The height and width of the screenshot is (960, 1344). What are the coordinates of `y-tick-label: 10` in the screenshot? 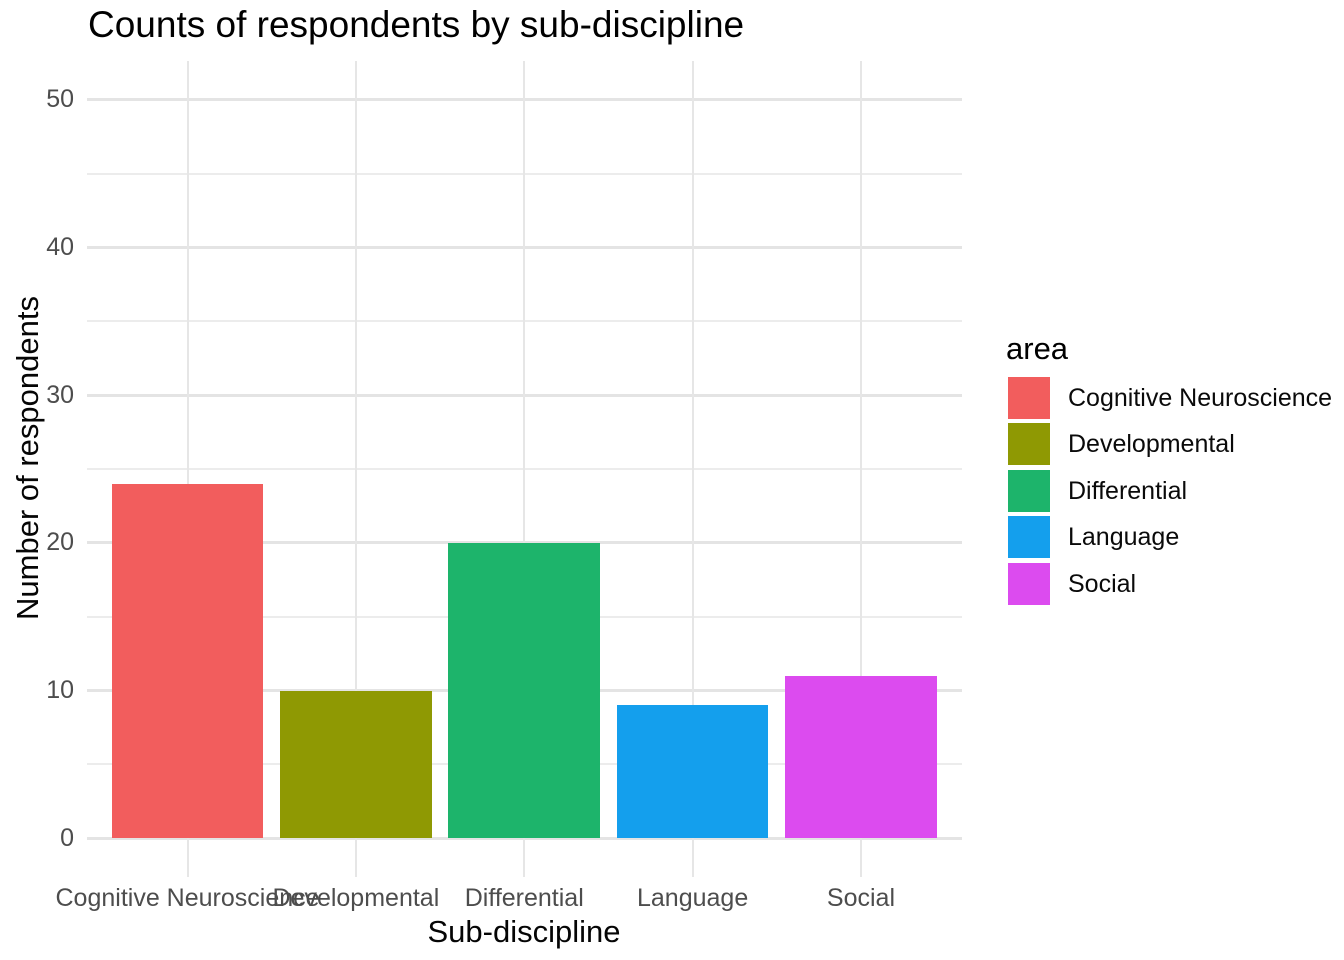 It's located at (60, 690).